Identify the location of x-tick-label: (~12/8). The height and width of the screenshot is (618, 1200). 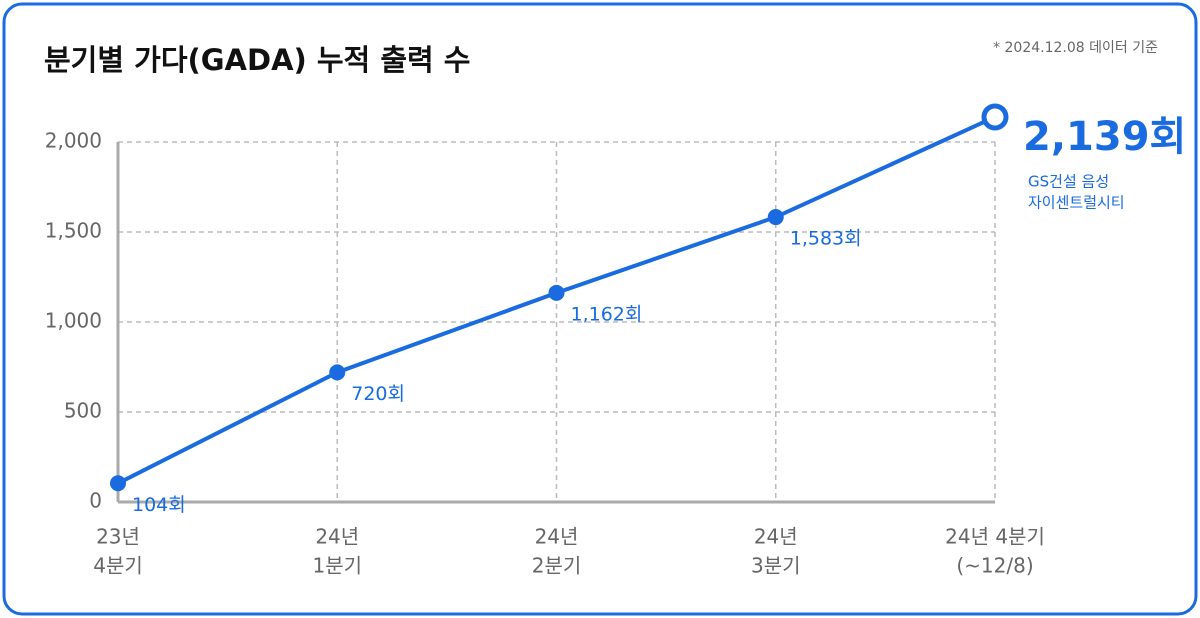
(994, 566).